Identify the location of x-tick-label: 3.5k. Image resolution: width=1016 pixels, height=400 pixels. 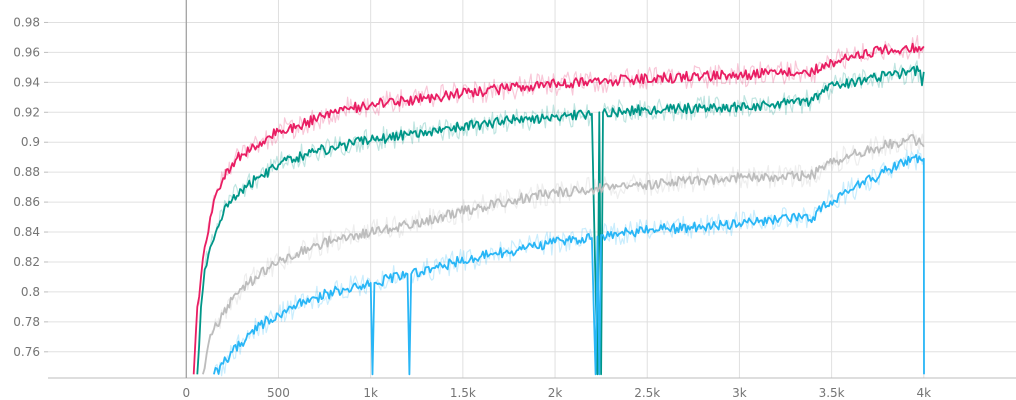
(832, 393).